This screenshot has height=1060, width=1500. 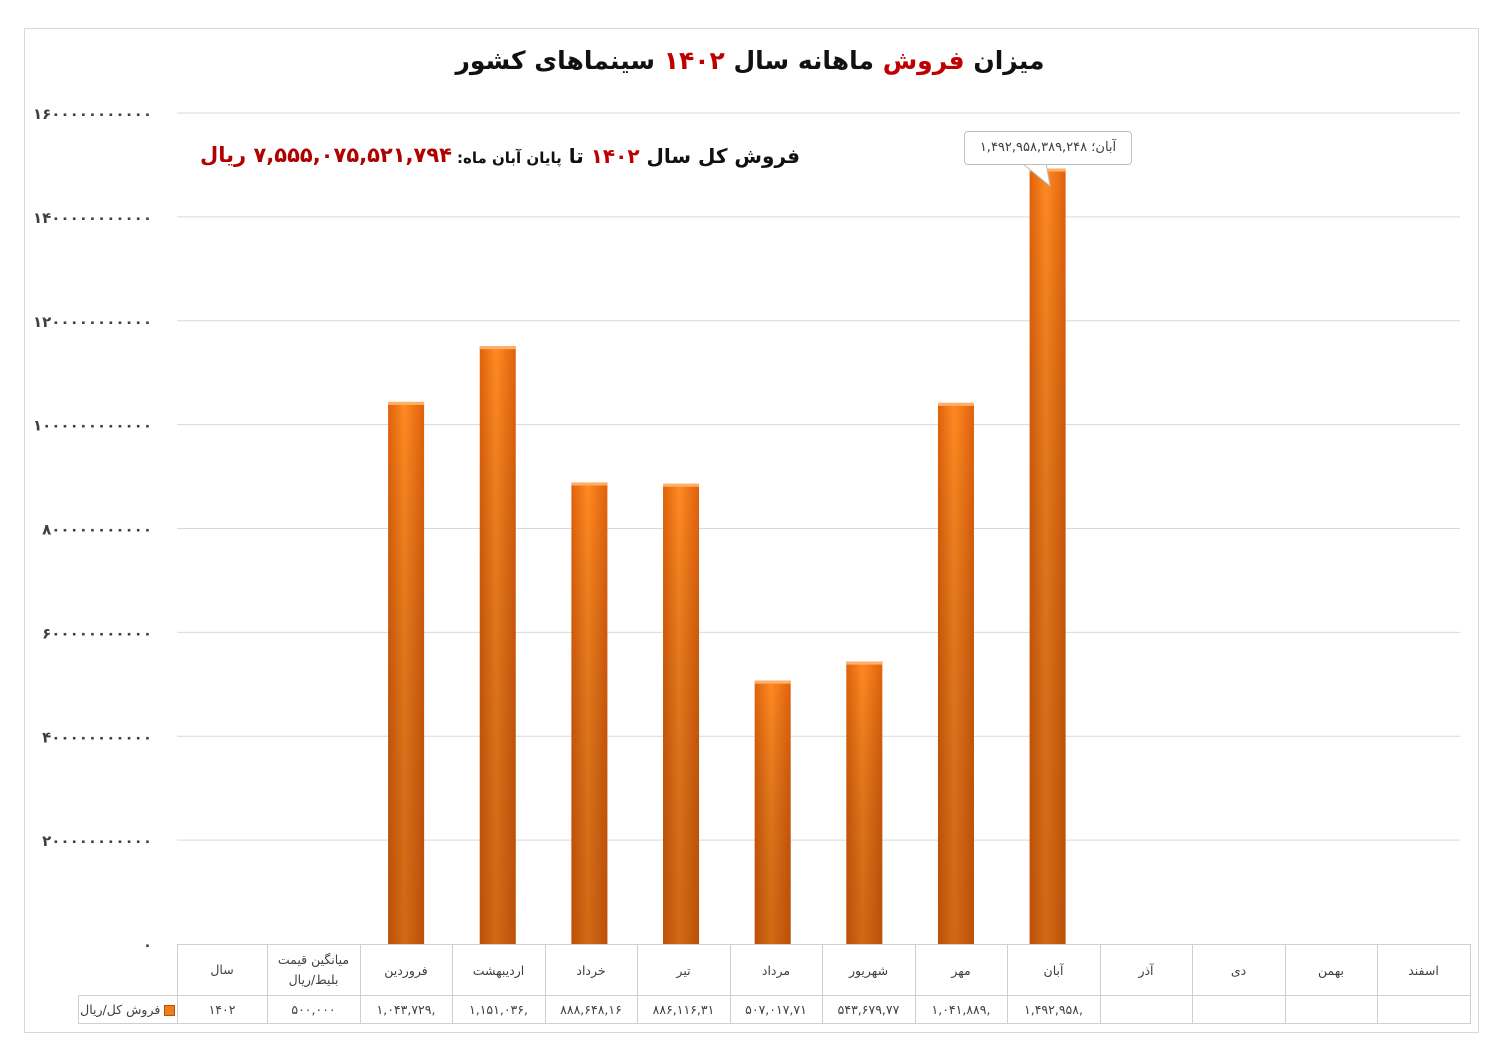 What do you see at coordinates (694, 60) in the screenshot?
I see `title-year: ۱۴۰۲` at bounding box center [694, 60].